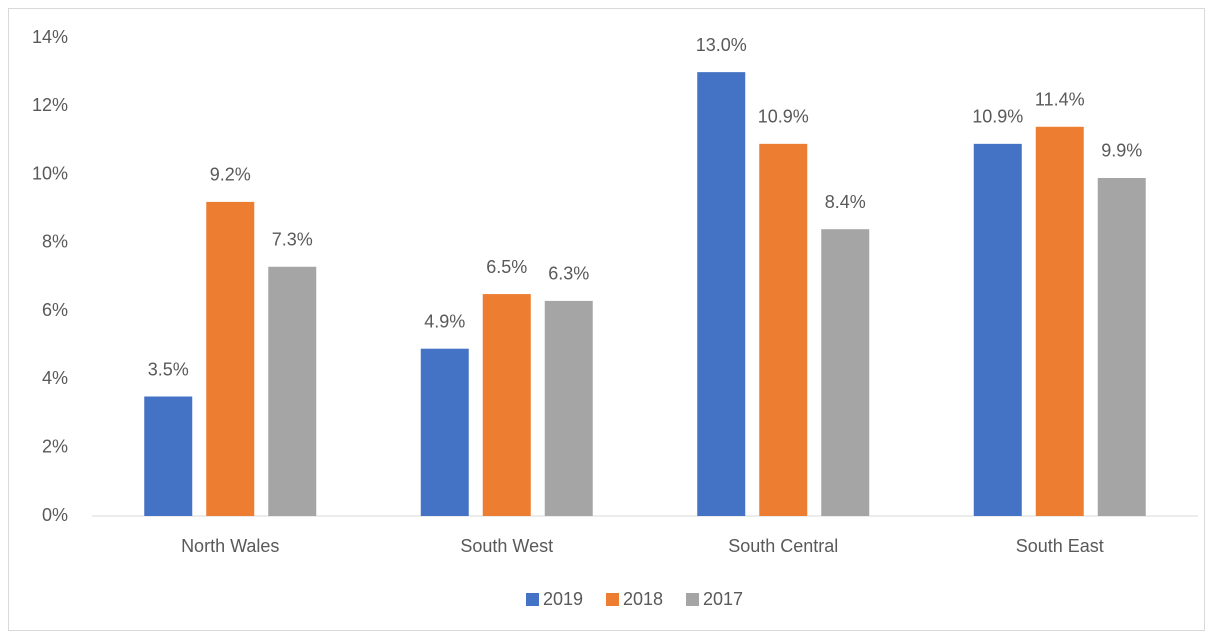 The image size is (1207, 633). What do you see at coordinates (444, 321) in the screenshot?
I see `value-label: 4.9%` at bounding box center [444, 321].